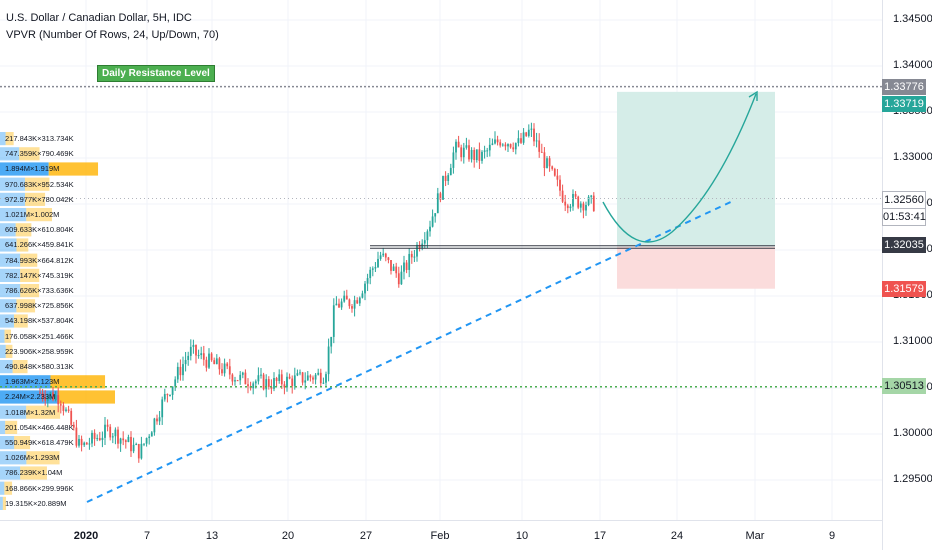  Describe the element at coordinates (912, 157) in the screenshot. I see `price-tick: 1.33000` at that location.